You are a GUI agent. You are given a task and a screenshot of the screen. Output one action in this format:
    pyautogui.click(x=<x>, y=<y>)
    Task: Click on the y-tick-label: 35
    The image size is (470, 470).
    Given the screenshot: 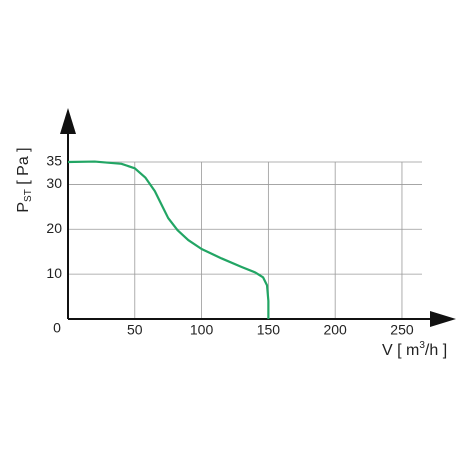 What is the action you would take?
    pyautogui.click(x=54, y=161)
    